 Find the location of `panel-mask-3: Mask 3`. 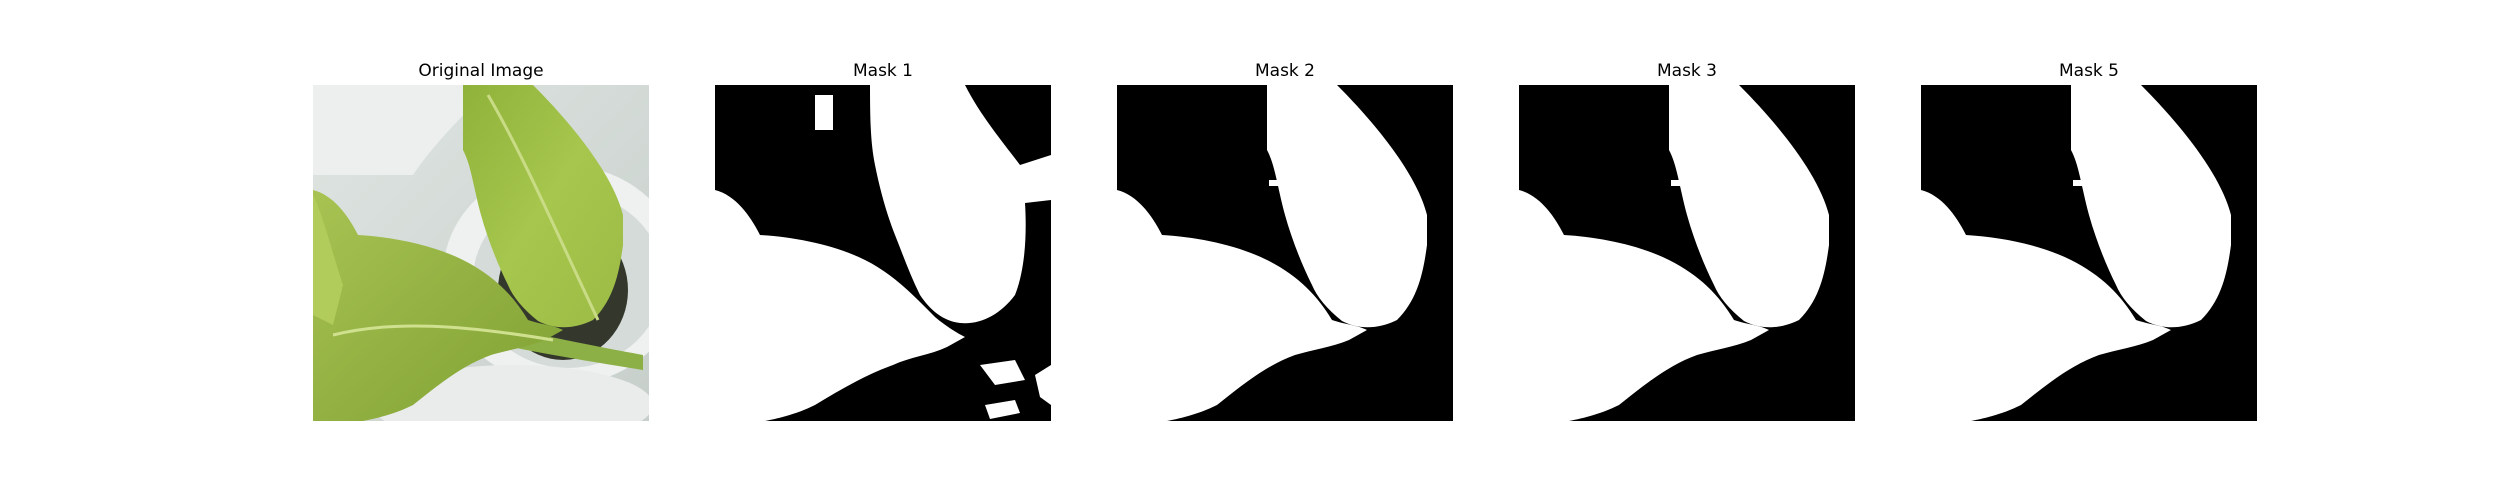

panel-mask-3: Mask 3 is located at coordinates (1687, 250).